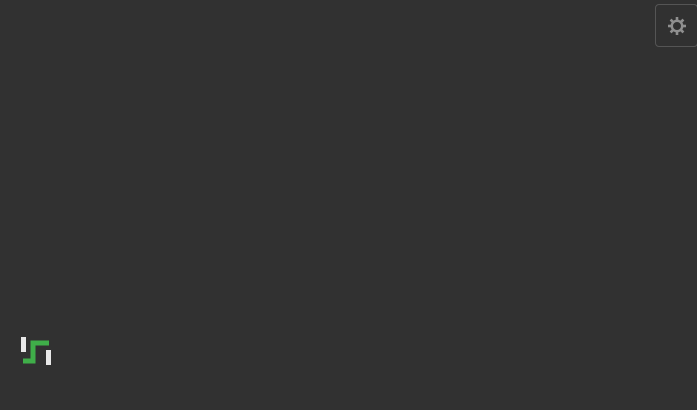  I want to click on settings-button, so click(676, 25).